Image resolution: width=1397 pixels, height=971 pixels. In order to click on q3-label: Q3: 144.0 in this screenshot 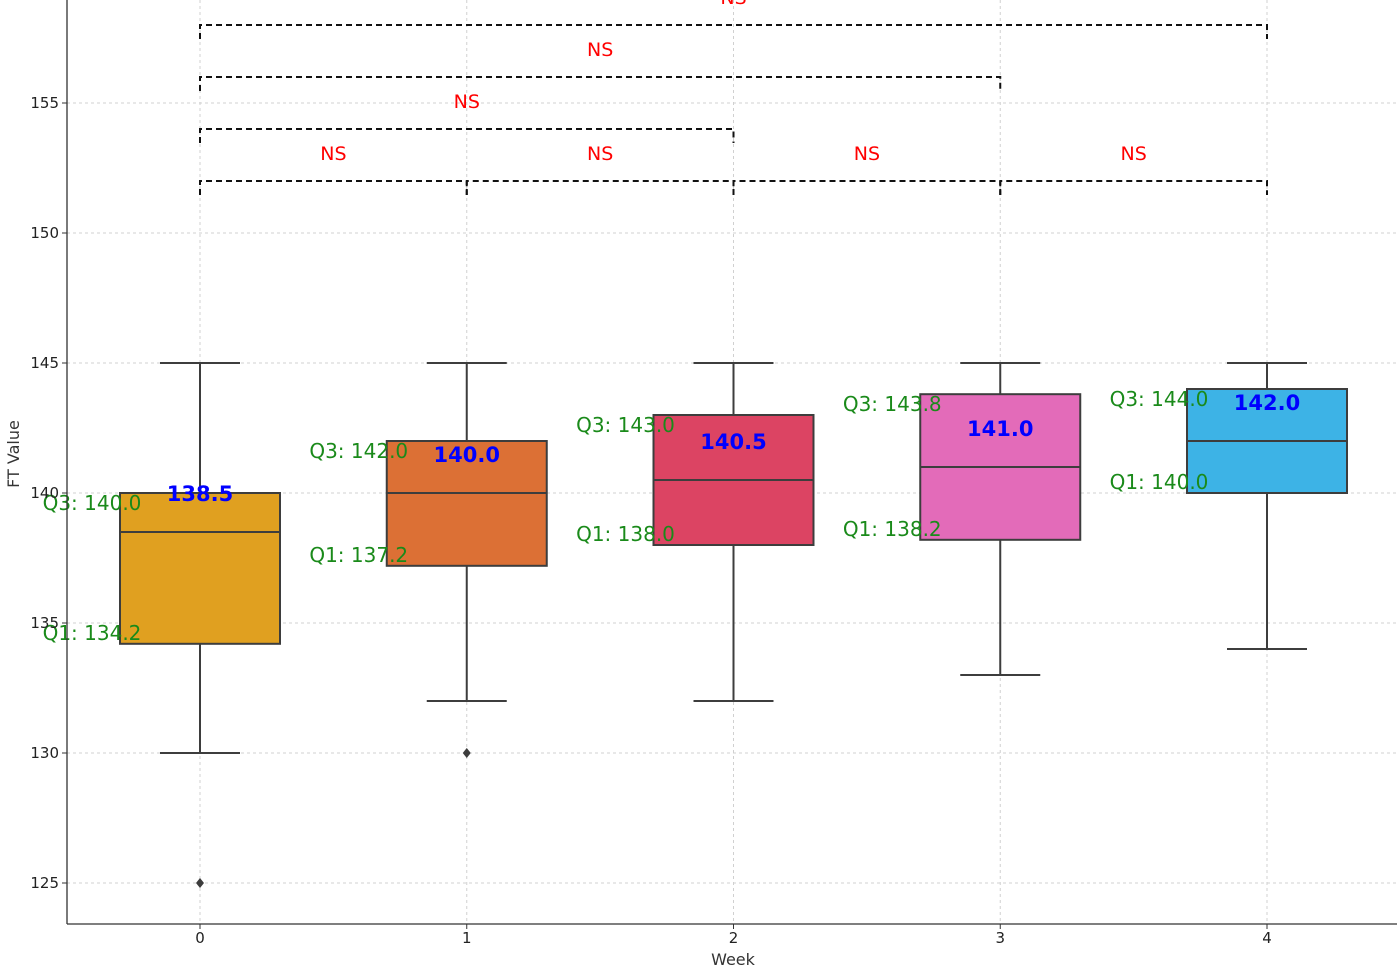, I will do `click(1159, 399)`.